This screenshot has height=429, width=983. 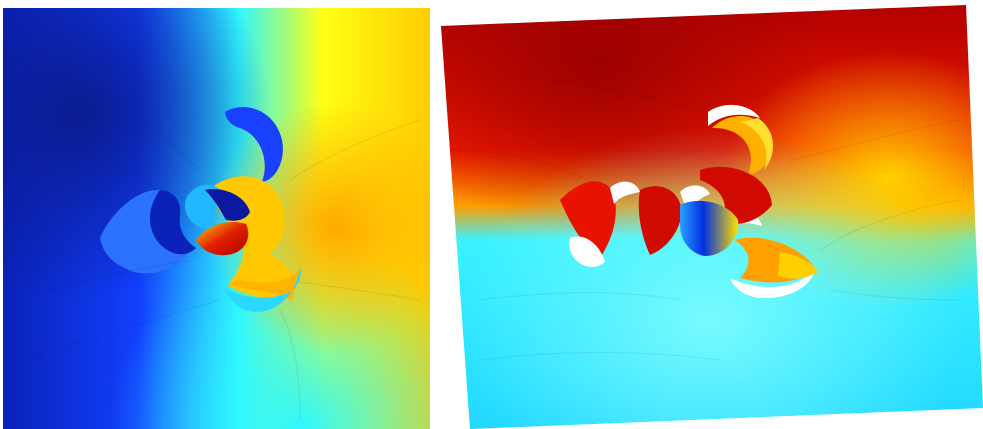 I want to click on left-yellow-tail, so click(x=264, y=284).